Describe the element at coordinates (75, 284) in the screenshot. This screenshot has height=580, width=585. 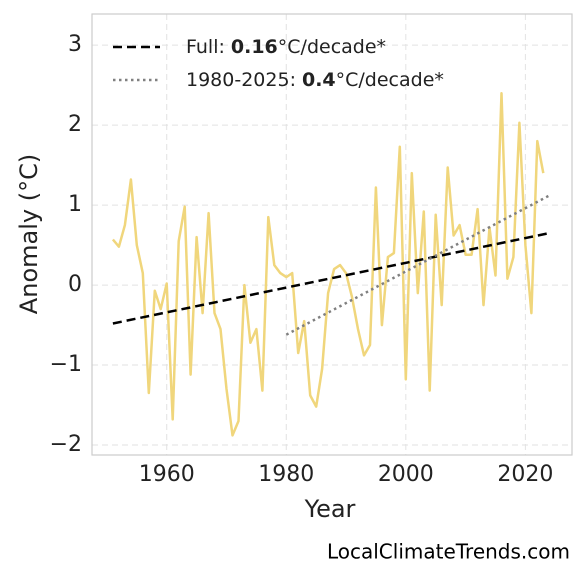
I see `y-tick-label: 0` at that location.